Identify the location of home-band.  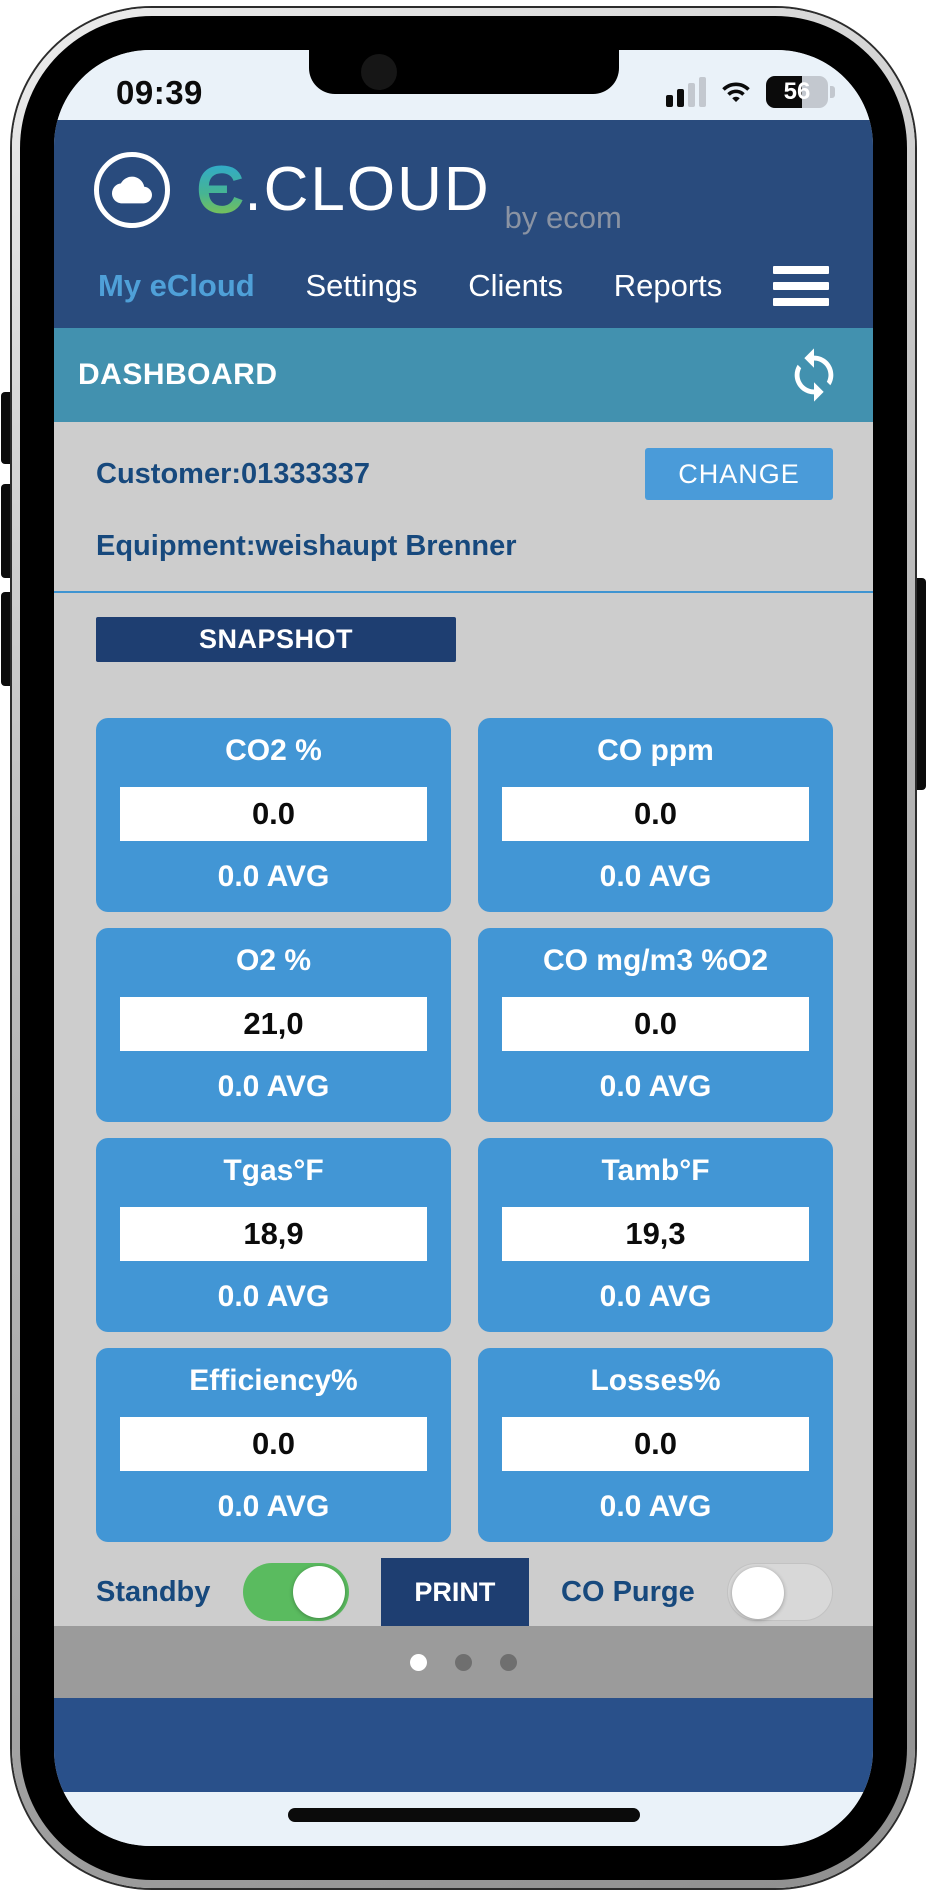
(463, 1819).